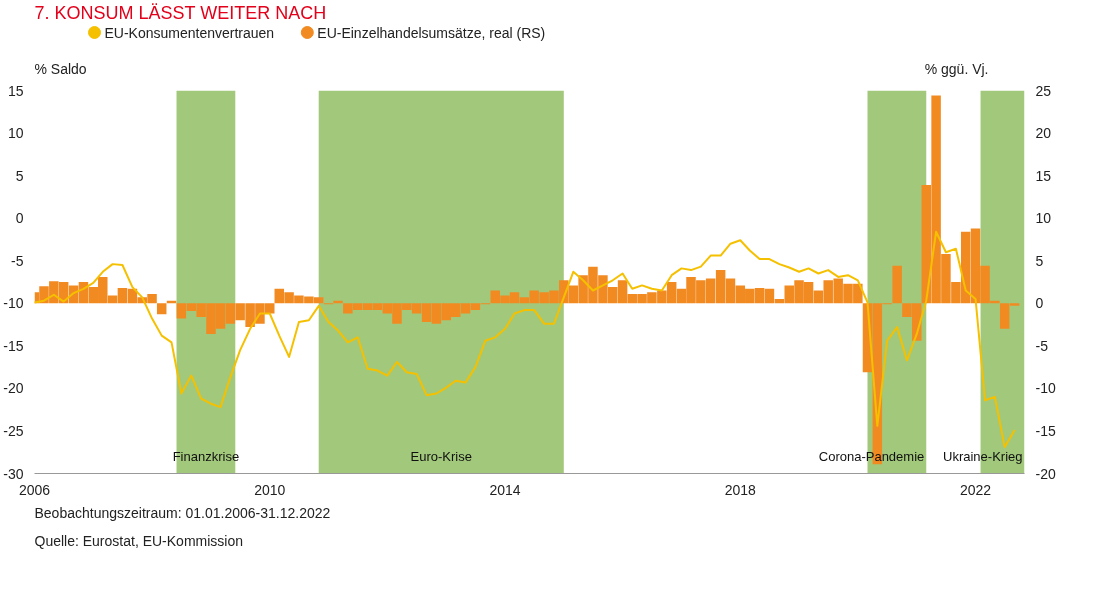 The height and width of the screenshot is (598, 1093). Describe the element at coordinates (1043, 218) in the screenshot. I see `y2-tick-label: 10` at that location.